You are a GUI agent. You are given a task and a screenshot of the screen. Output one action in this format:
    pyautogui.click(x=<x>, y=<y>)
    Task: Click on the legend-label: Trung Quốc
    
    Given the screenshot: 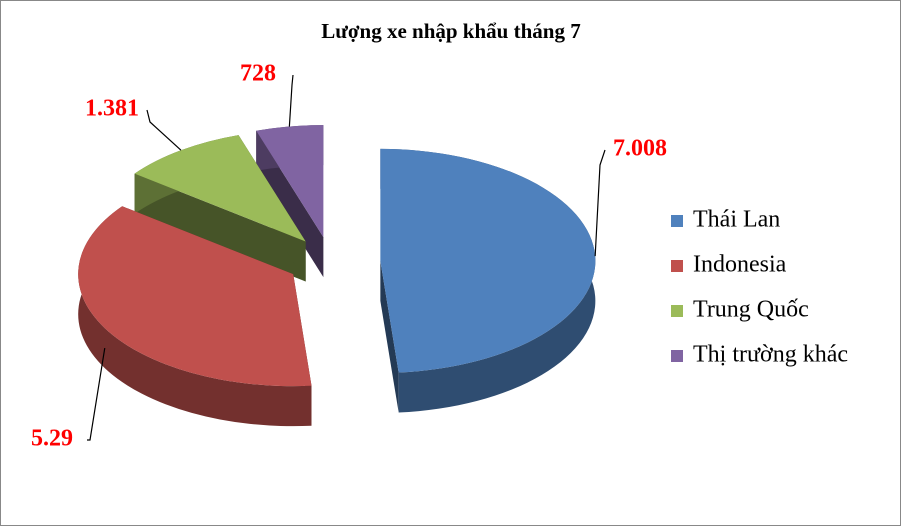 What is the action you would take?
    pyautogui.click(x=751, y=310)
    